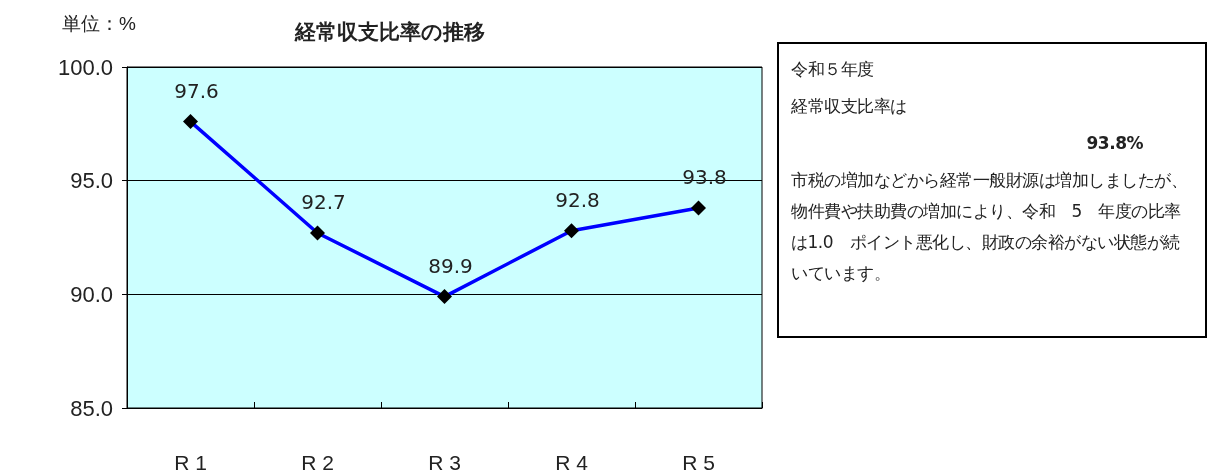  Describe the element at coordinates (577, 200) in the screenshot. I see `data-label: 92.8` at that location.